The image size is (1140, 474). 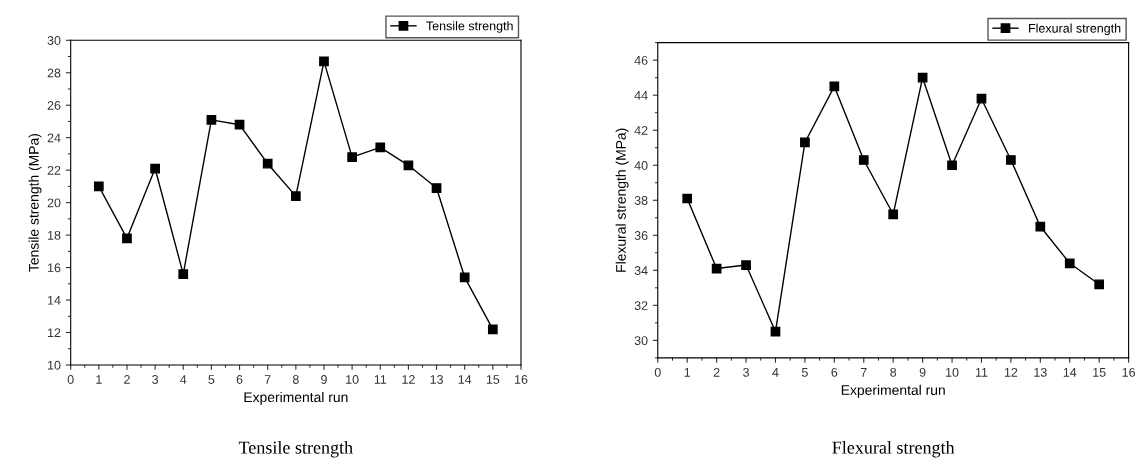 What do you see at coordinates (641, 305) in the screenshot?
I see `y-tick-label: 32` at bounding box center [641, 305].